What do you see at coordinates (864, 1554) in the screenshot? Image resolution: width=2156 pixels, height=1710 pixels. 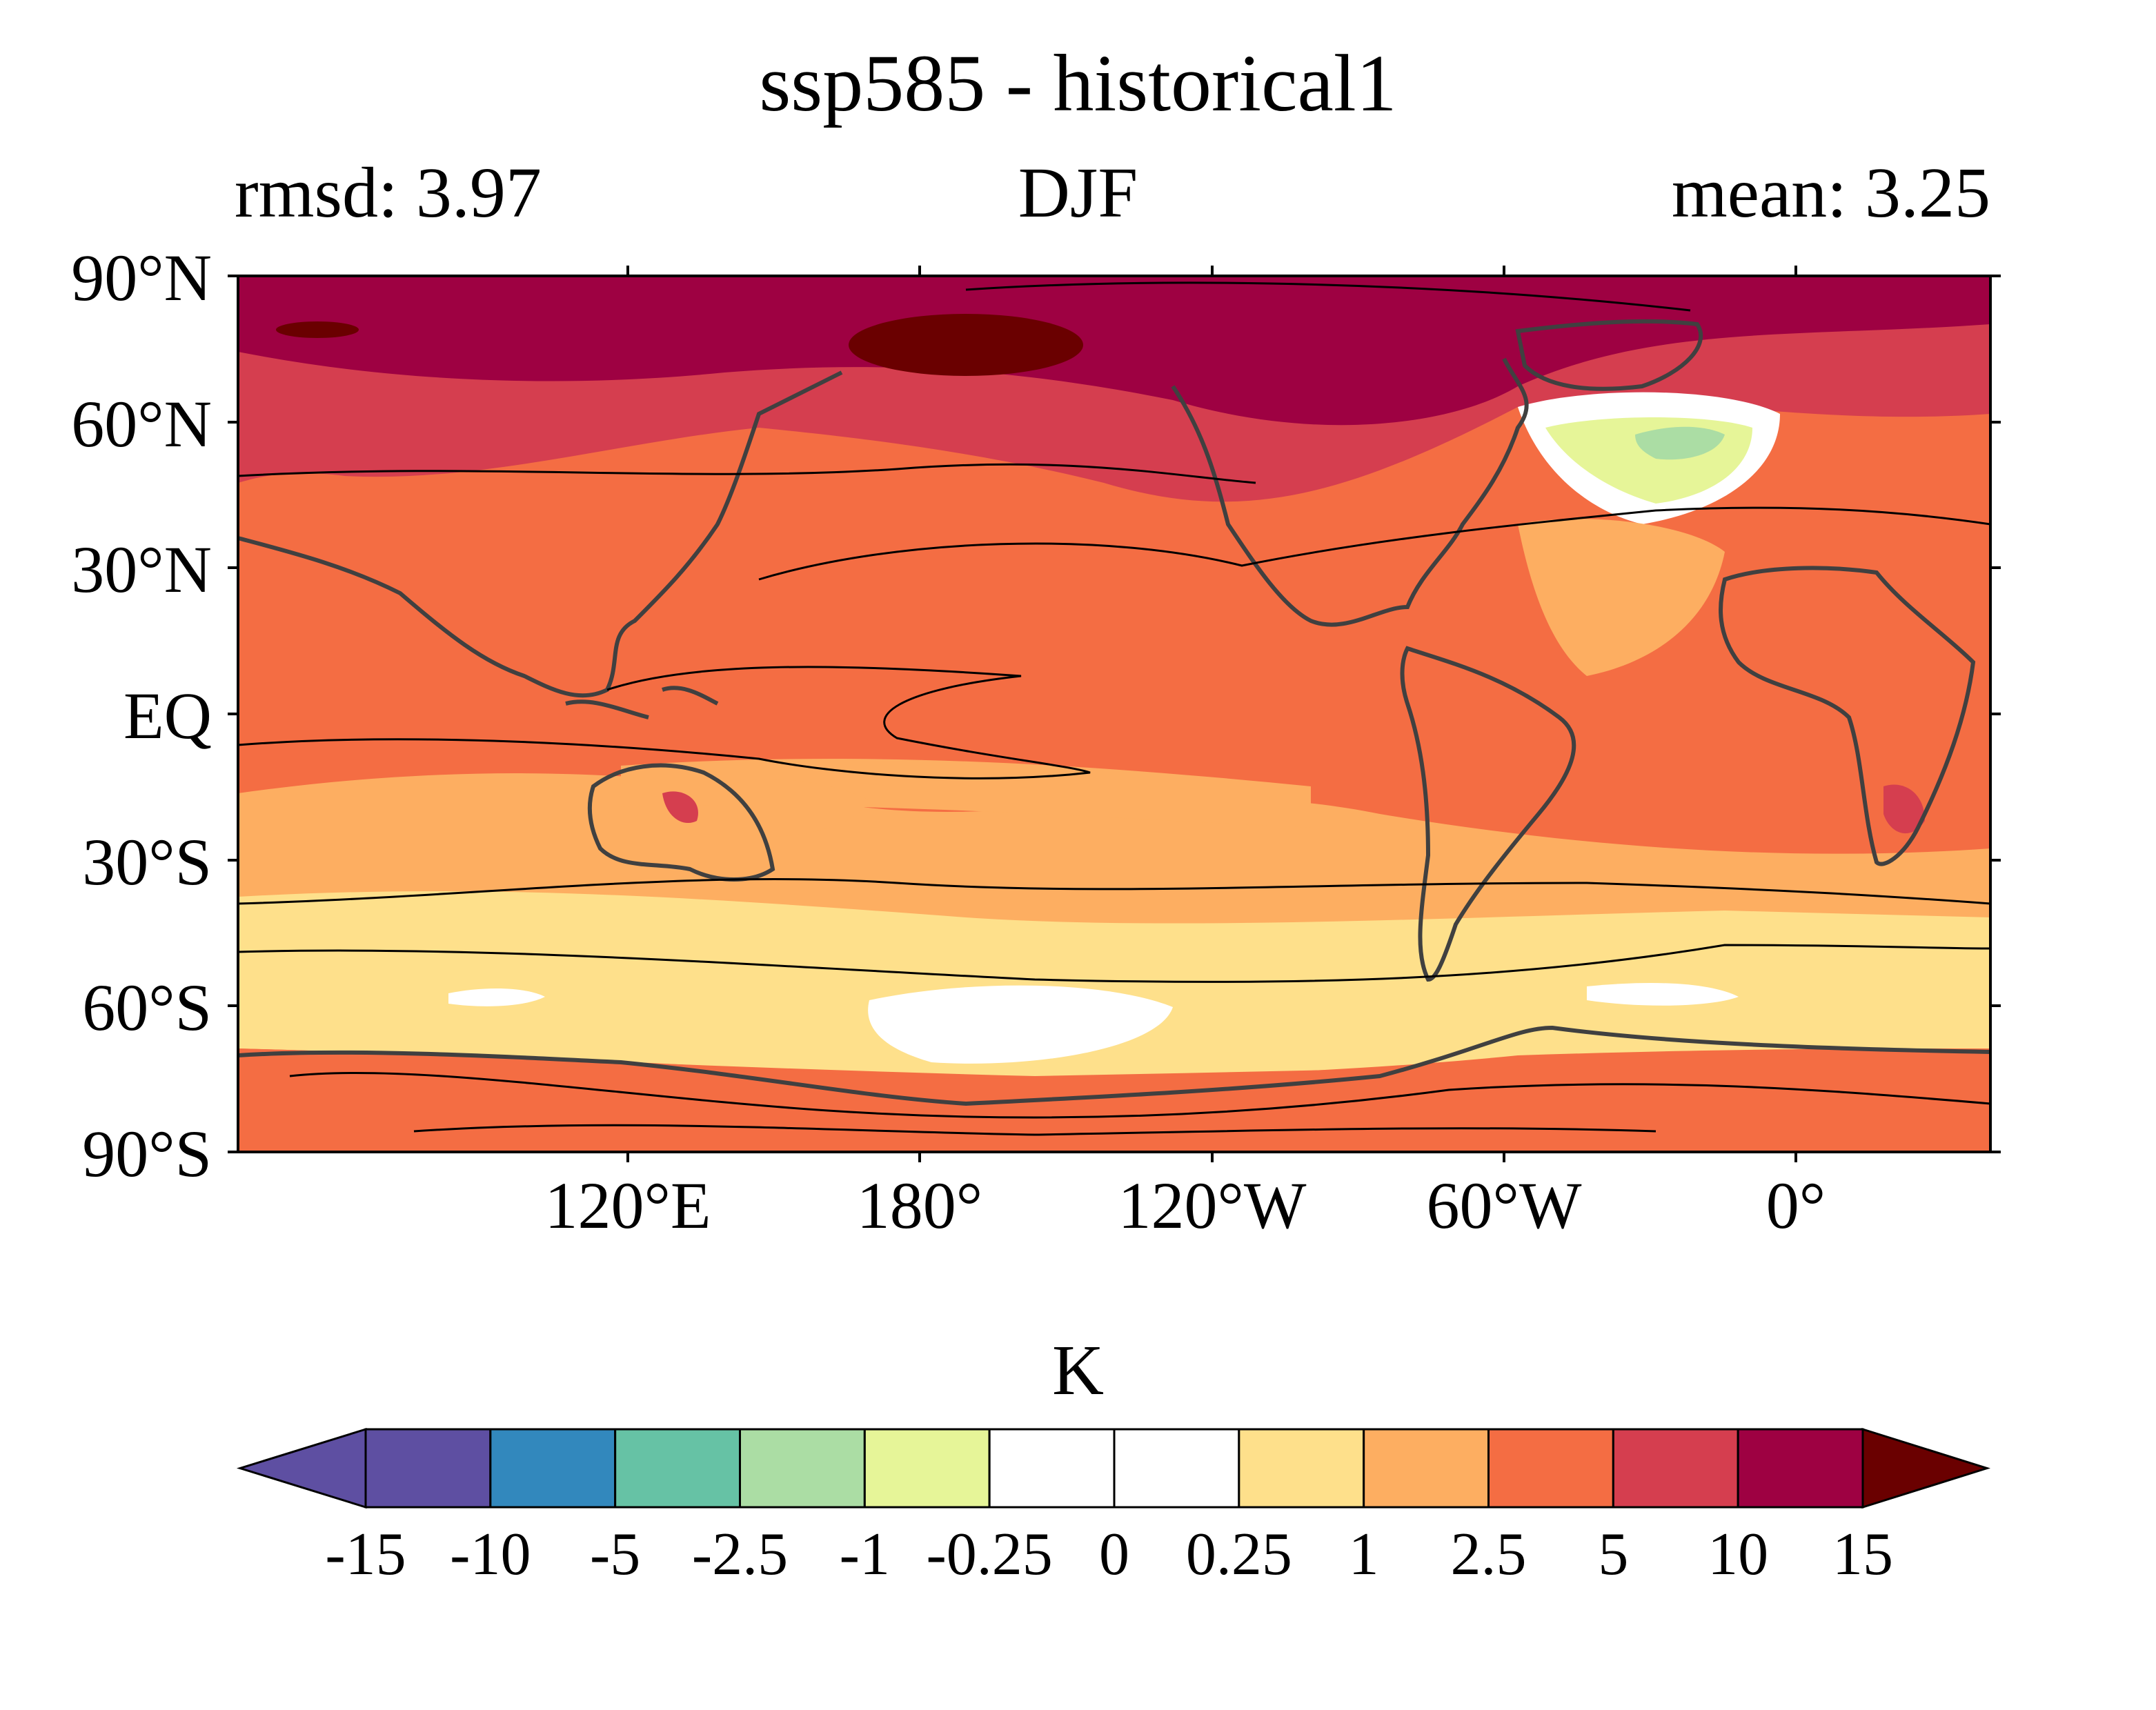 I see `colorbar-tick-label: -1` at bounding box center [864, 1554].